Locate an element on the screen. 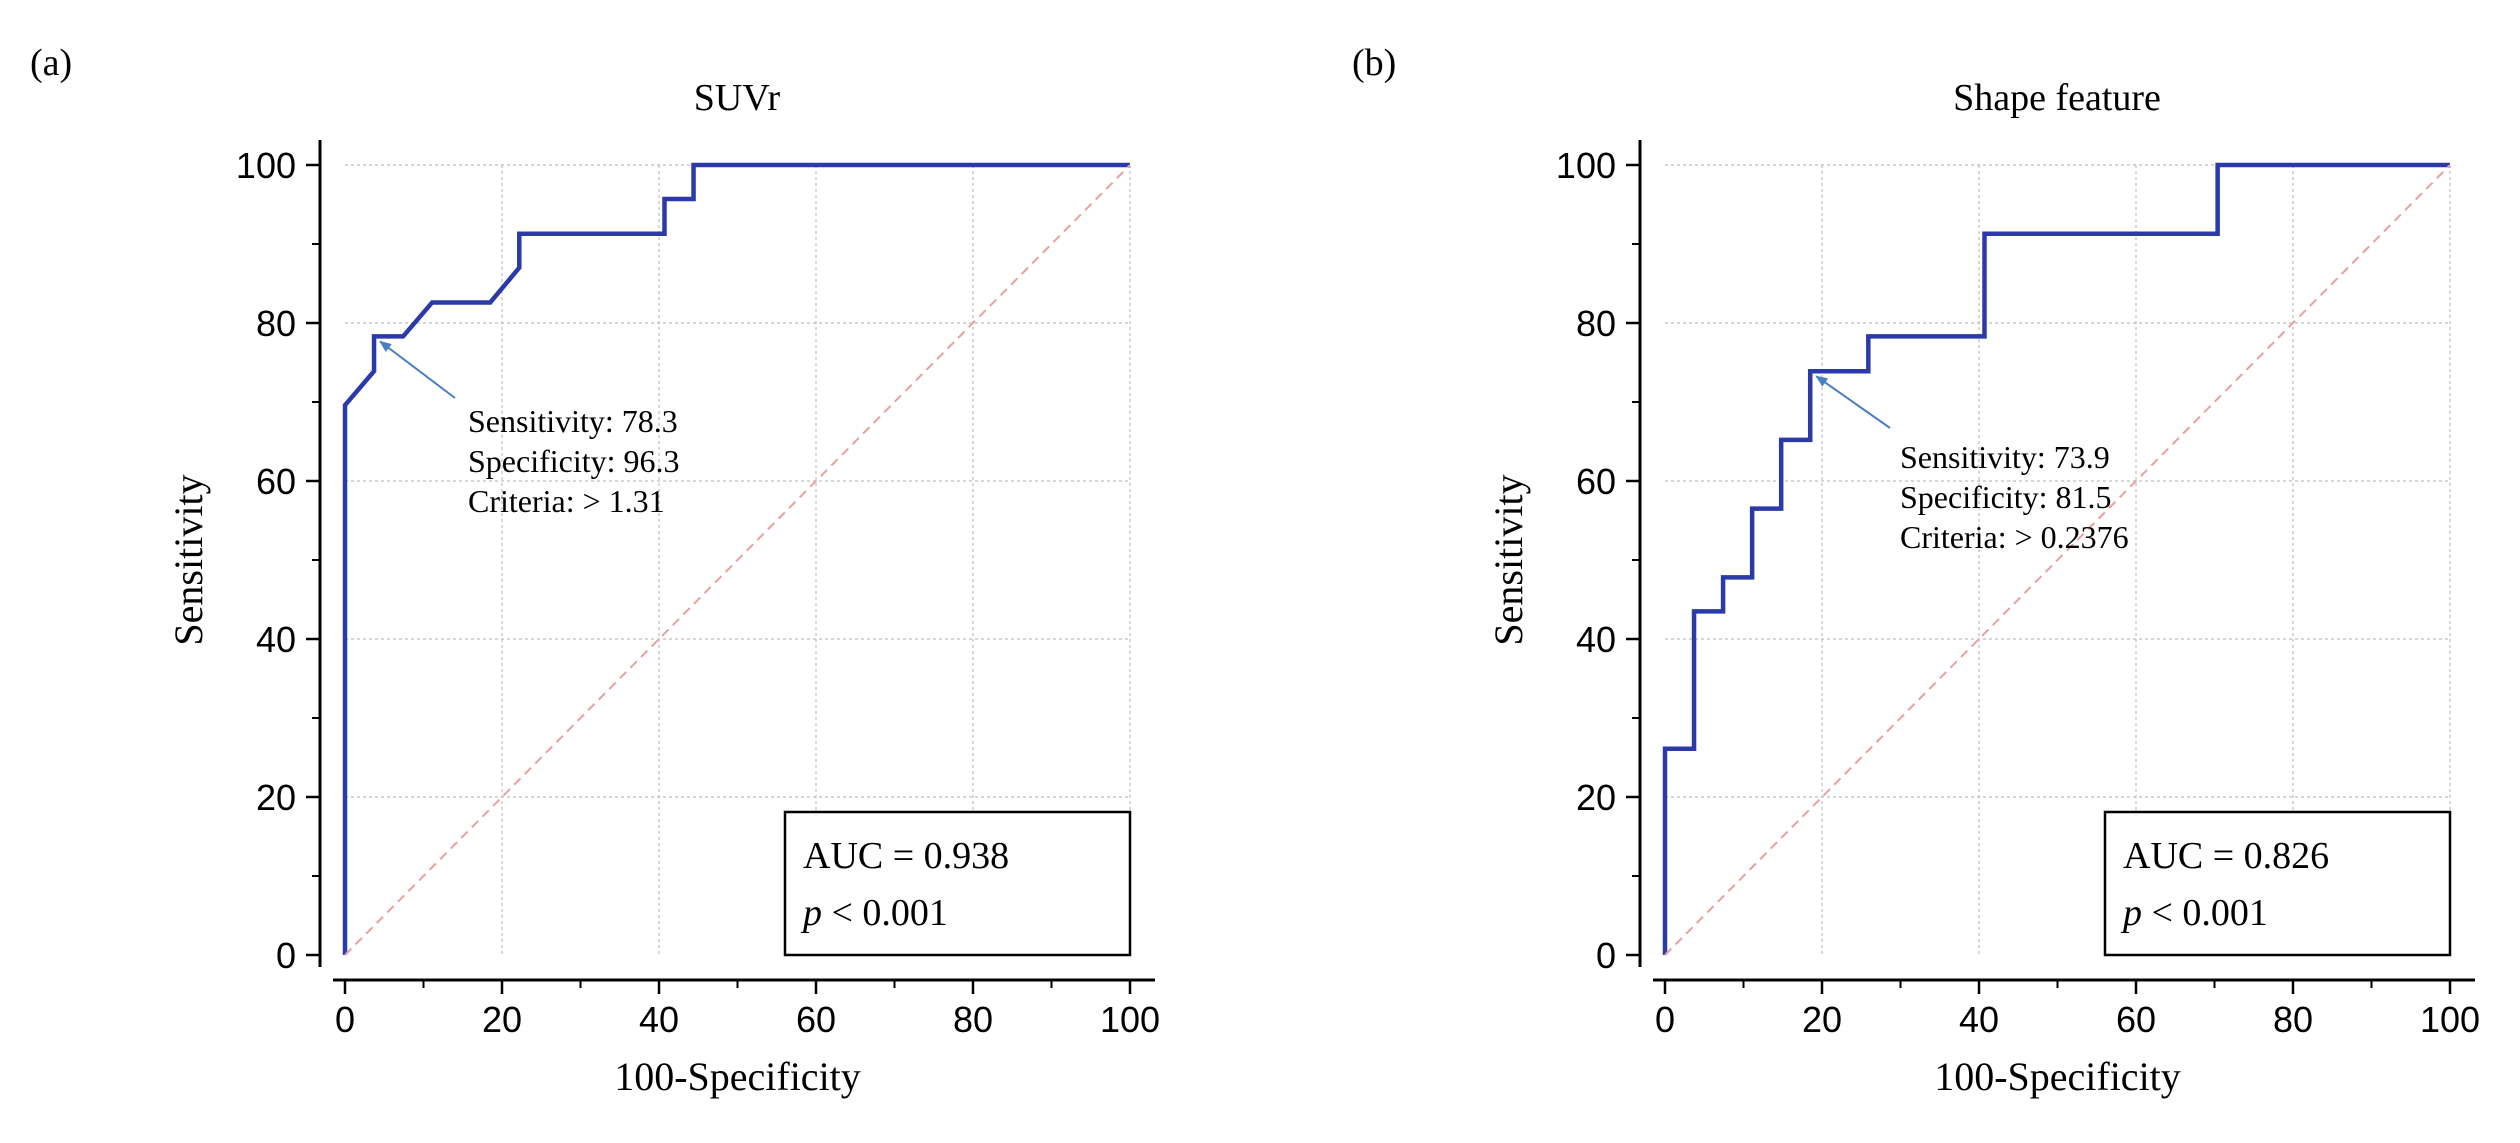 This screenshot has width=2520, height=1143. annotation-line: Criteria: > 1.31 is located at coordinates (566, 501).